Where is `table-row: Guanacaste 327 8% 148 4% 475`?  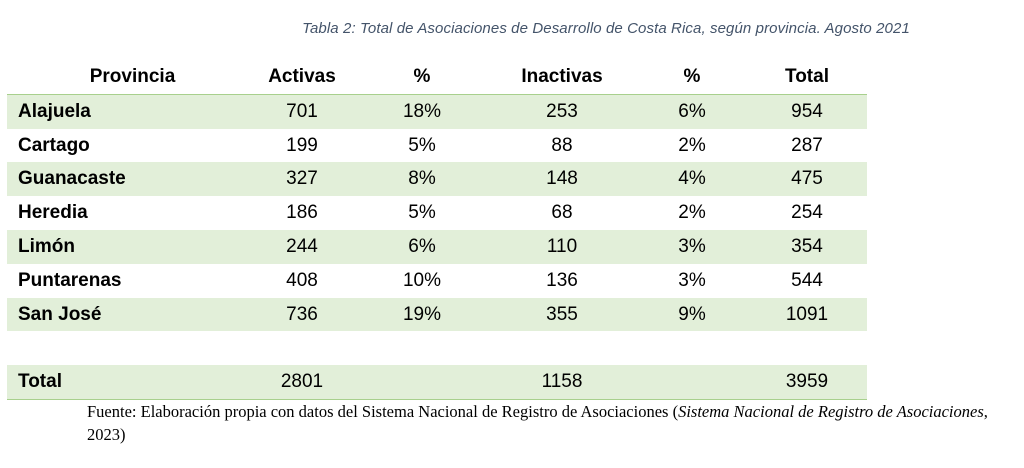
table-row: Guanacaste 327 8% 148 4% 475 is located at coordinates (437, 179).